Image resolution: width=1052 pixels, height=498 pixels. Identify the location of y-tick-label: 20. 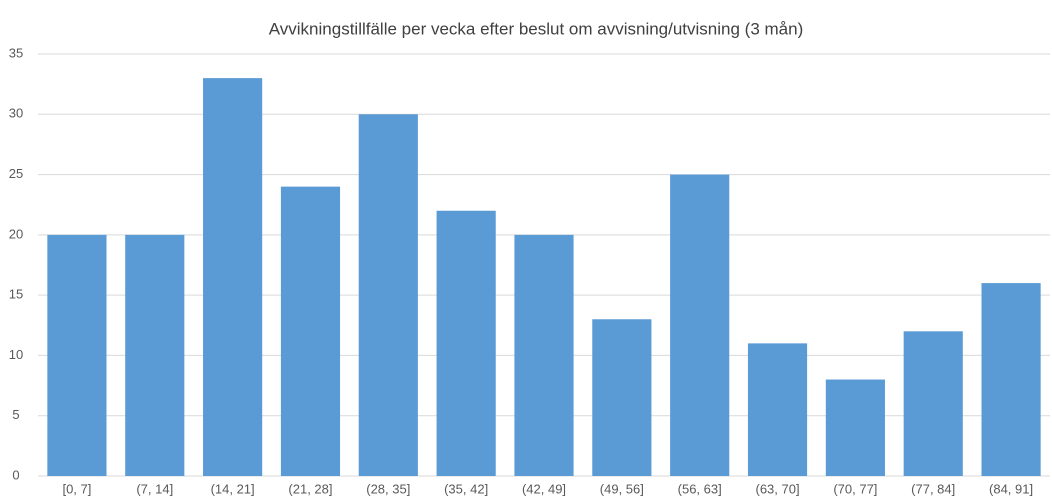
(16, 233).